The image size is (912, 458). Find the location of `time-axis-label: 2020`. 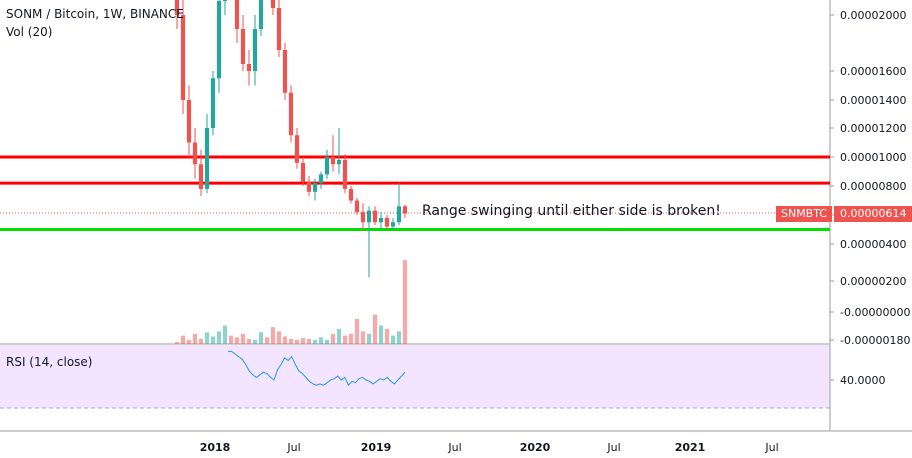

time-axis-label: 2020 is located at coordinates (535, 447).